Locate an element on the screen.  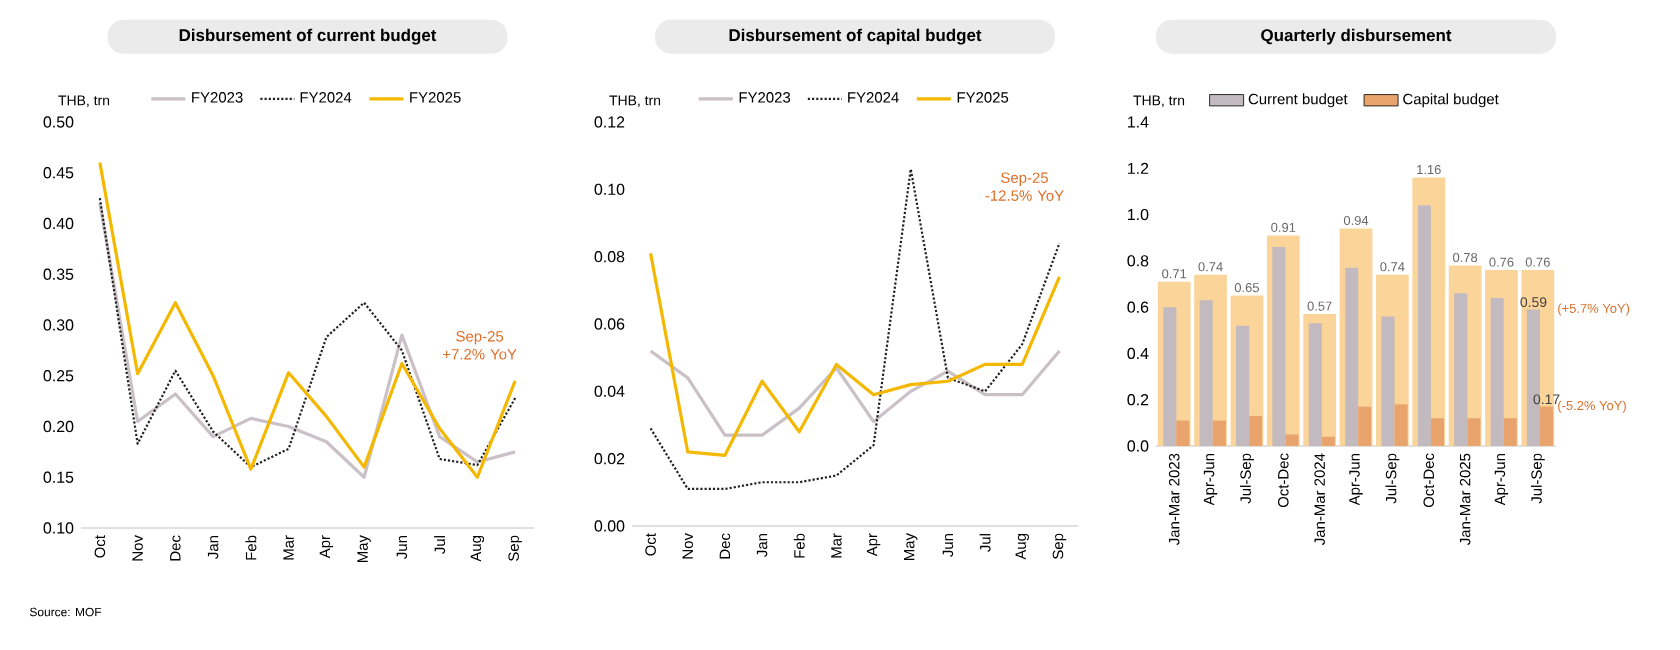
chart-title: Quarterly disbursement is located at coordinates (1356, 36).